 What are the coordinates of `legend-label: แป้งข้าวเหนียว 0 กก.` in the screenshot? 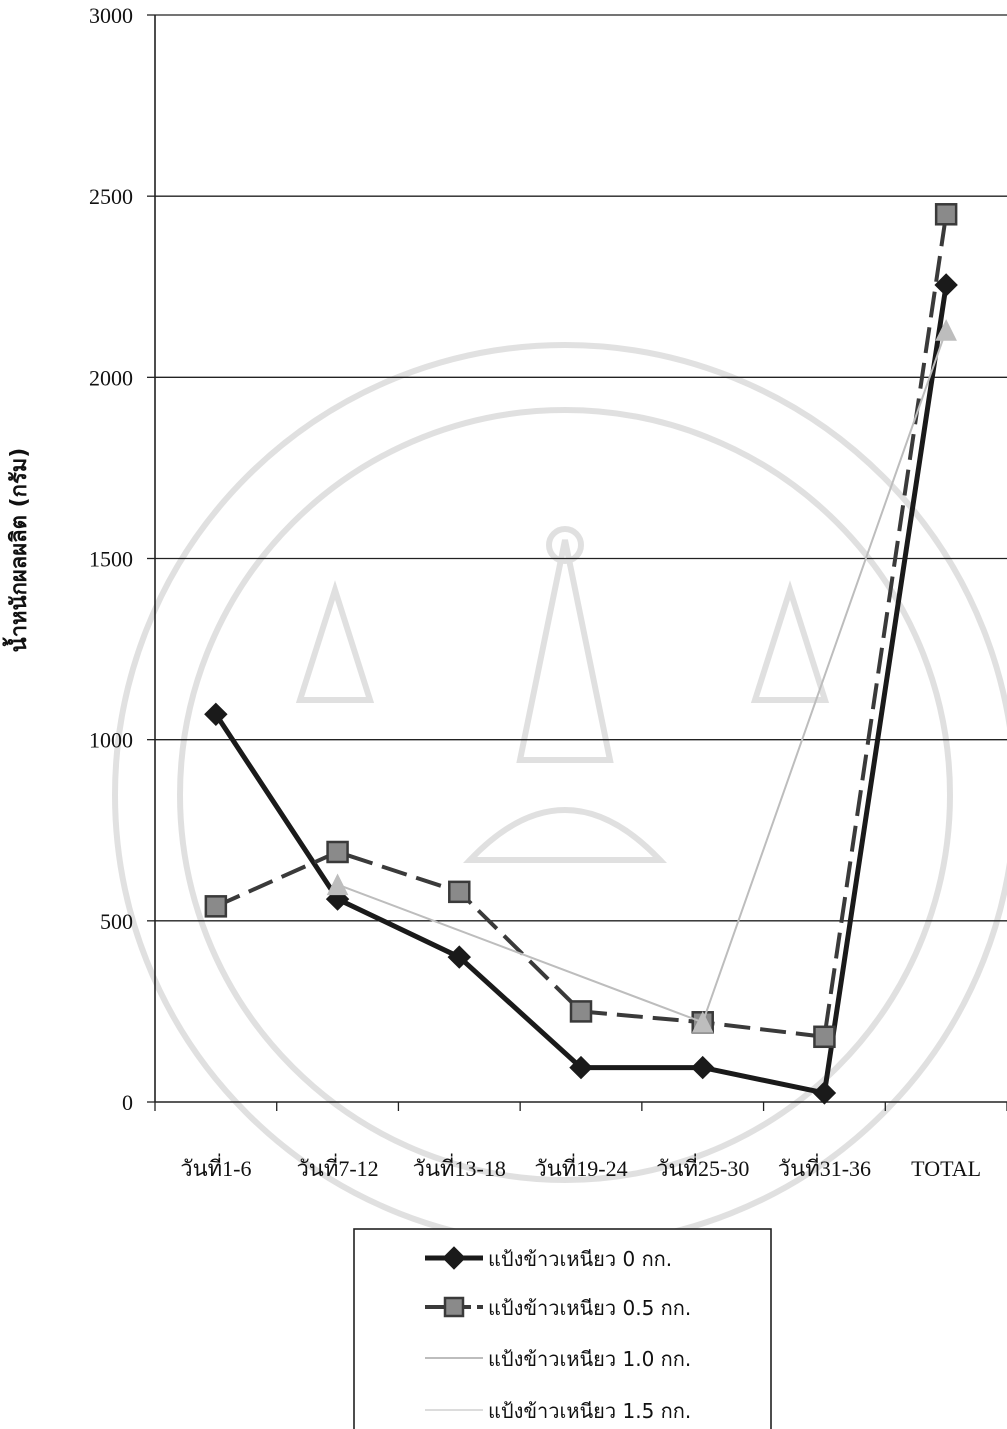 It's located at (580, 1259).